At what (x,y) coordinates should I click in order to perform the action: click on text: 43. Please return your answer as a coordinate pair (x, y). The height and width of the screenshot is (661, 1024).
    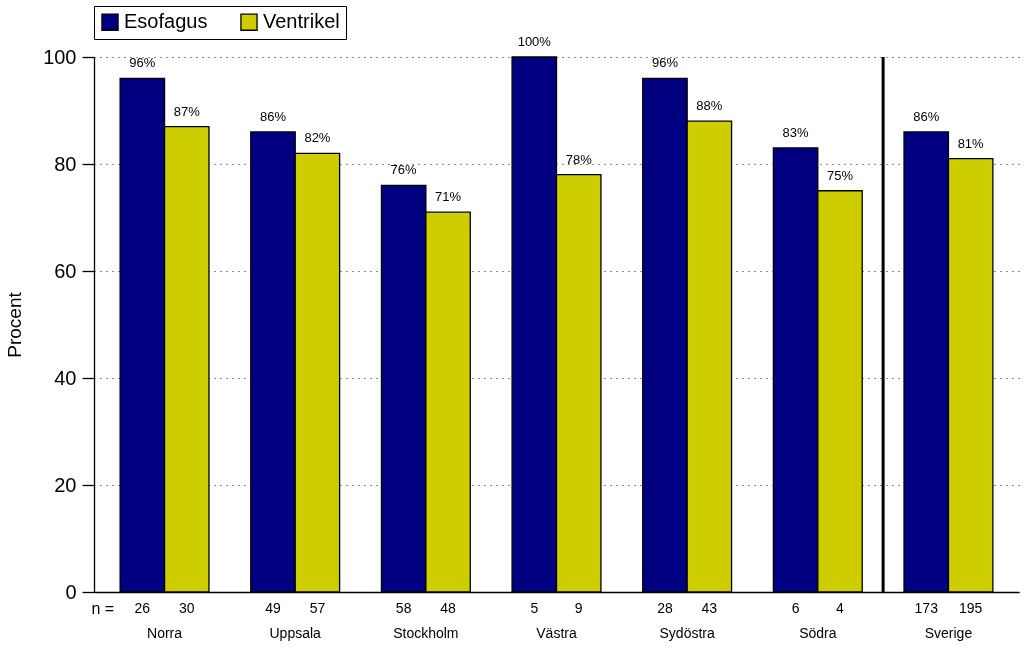
    Looking at the image, I should click on (709, 608).